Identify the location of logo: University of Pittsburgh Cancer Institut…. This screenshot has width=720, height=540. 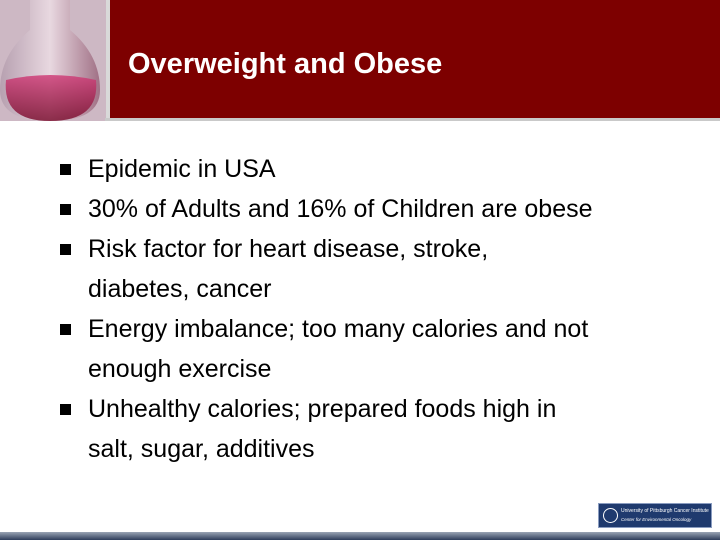
(655, 515).